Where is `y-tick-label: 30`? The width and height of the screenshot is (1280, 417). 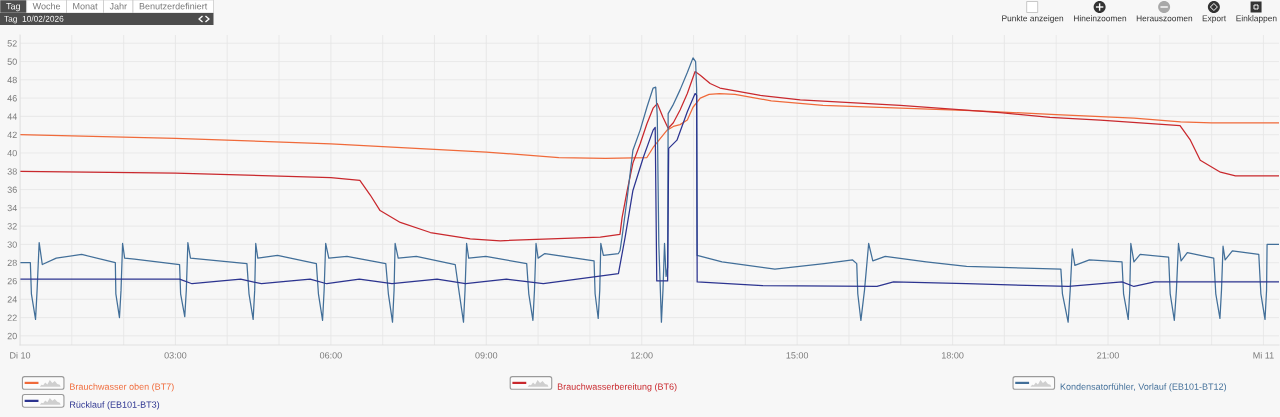
y-tick-label: 30 is located at coordinates (12, 244).